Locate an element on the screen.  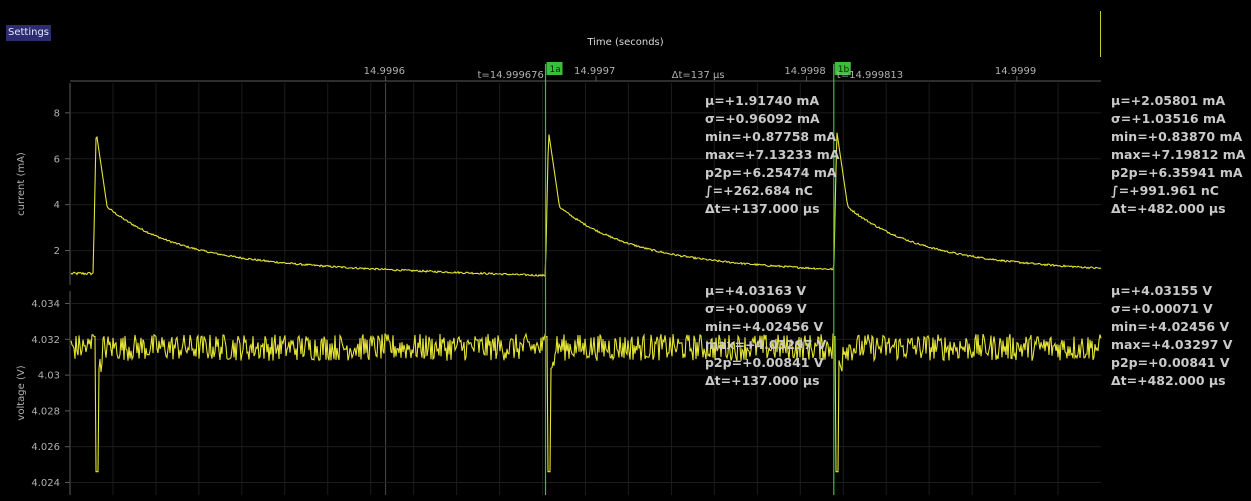
y-tick-label: 4 is located at coordinates (57, 205).